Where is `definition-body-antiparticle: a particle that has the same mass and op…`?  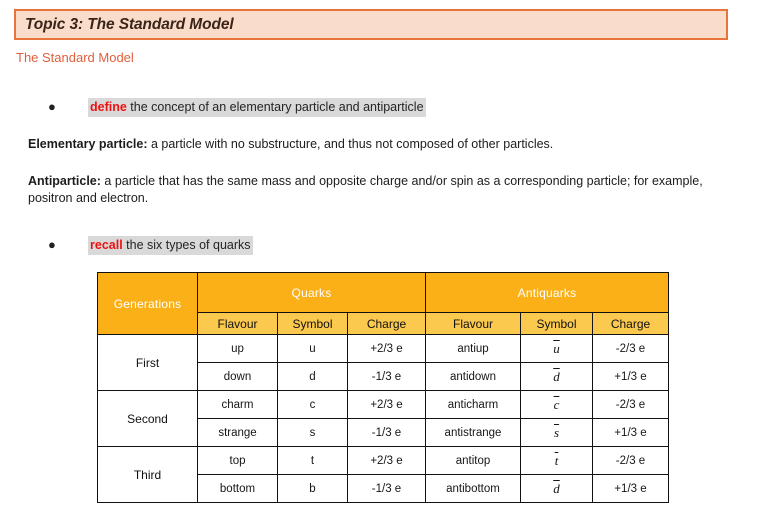
definition-body-antiparticle: a particle that has the same mass and op… is located at coordinates (365, 189).